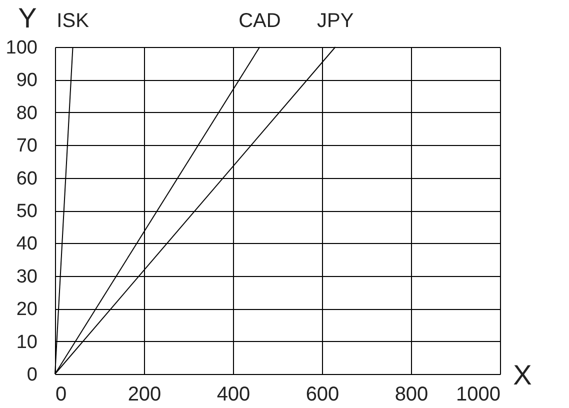  Describe the element at coordinates (27, 146) in the screenshot. I see `y-tick-label: 70` at that location.